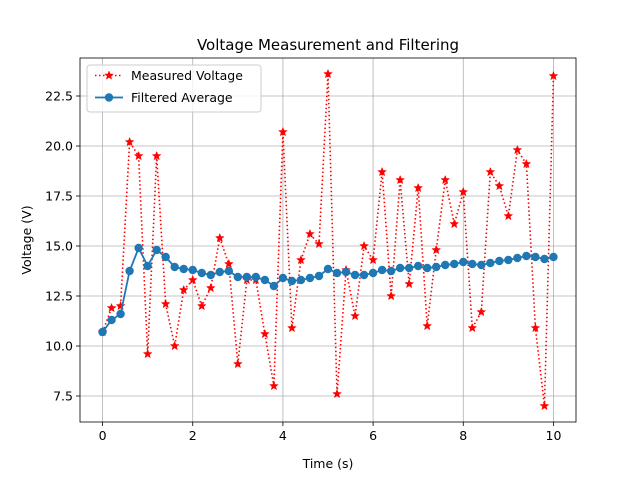 The width and height of the screenshot is (640, 480). What do you see at coordinates (109, 86) in the screenshot?
I see `legend-swatches` at bounding box center [109, 86].